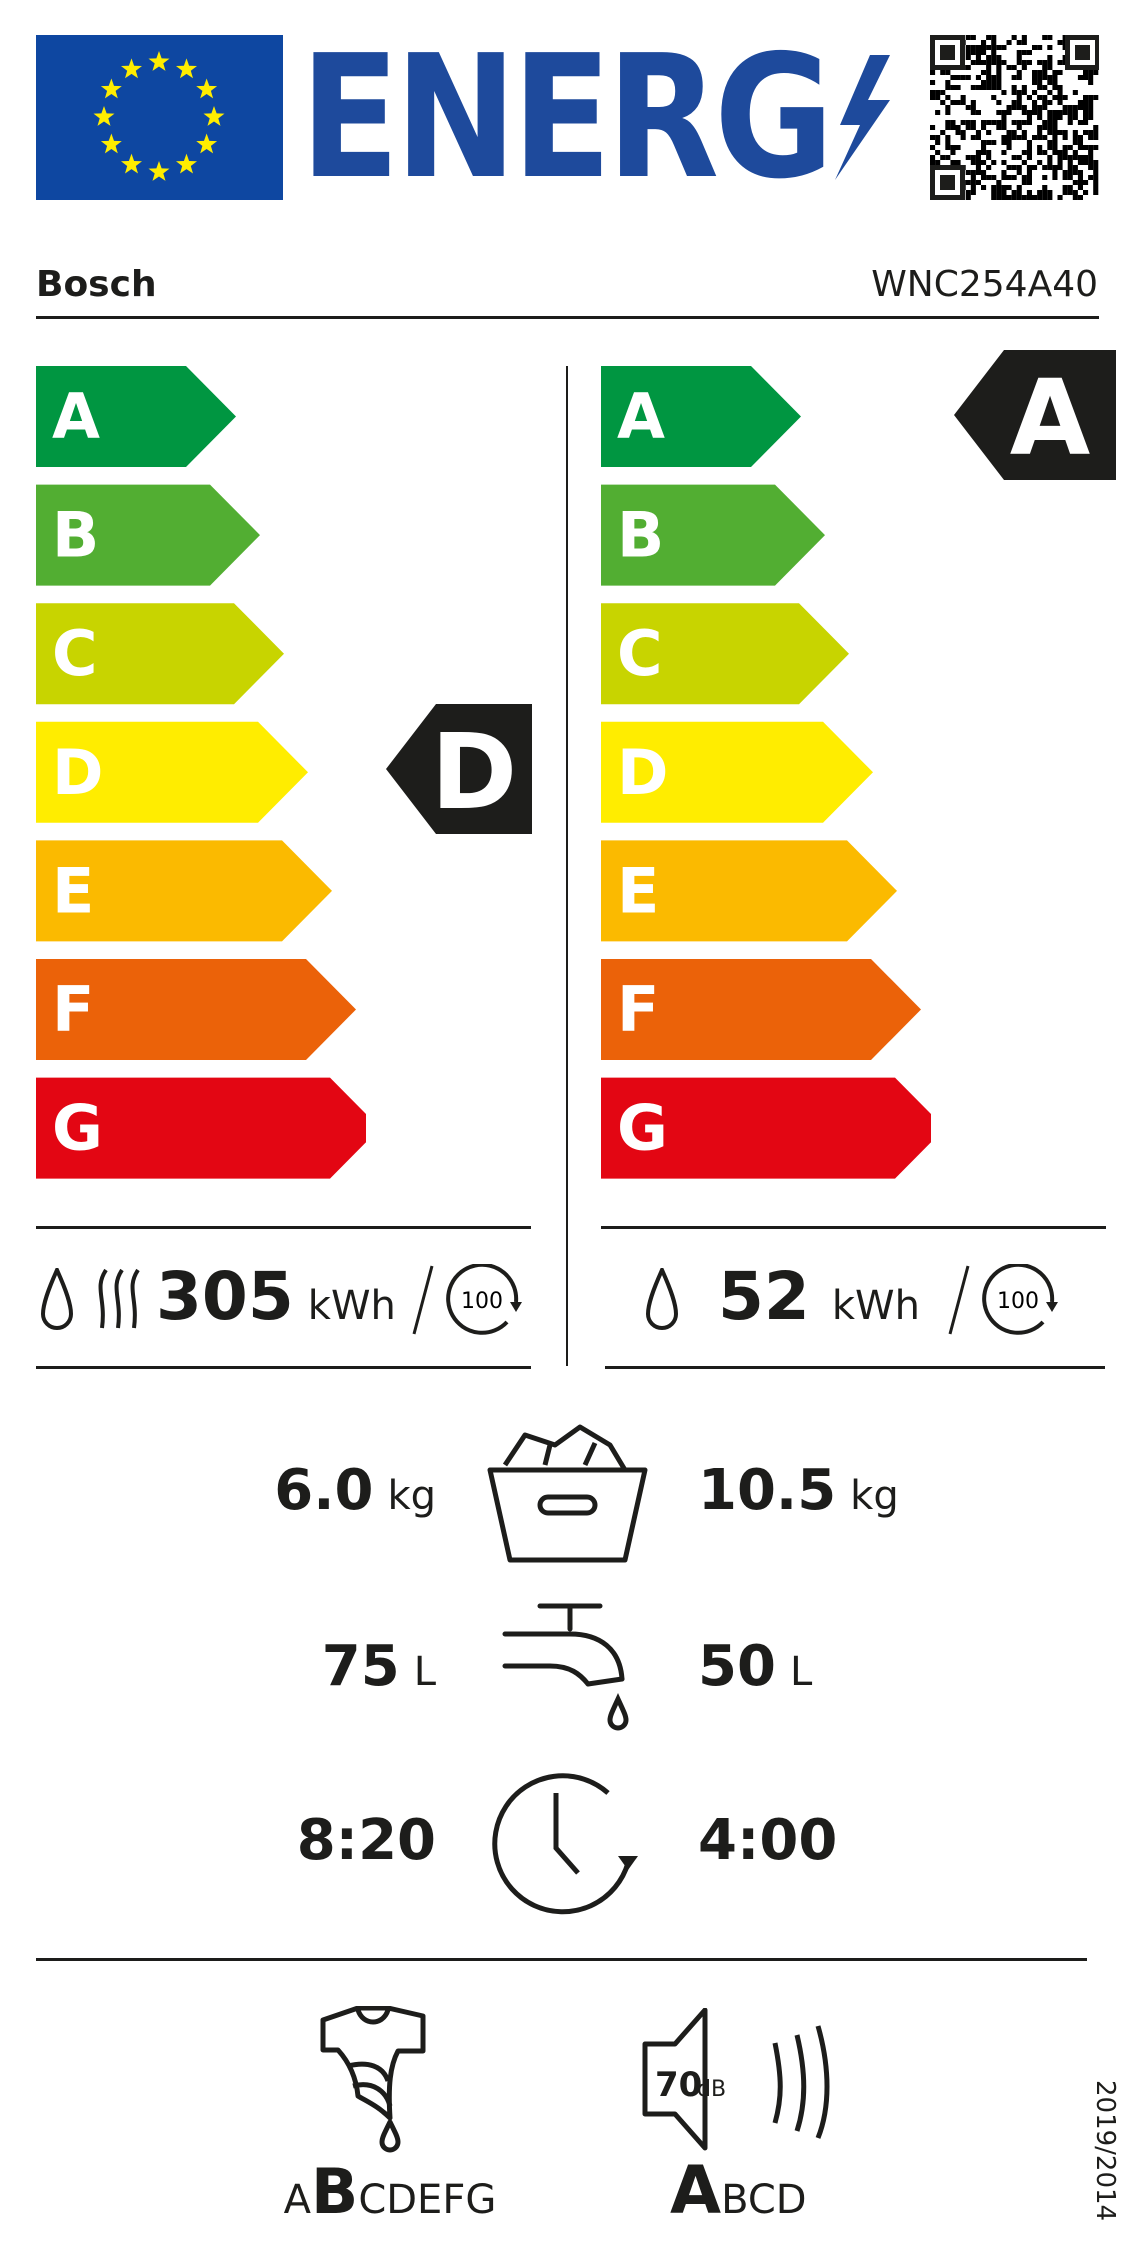  What do you see at coordinates (96, 284) in the screenshot?
I see `supplier-name: Bosch` at bounding box center [96, 284].